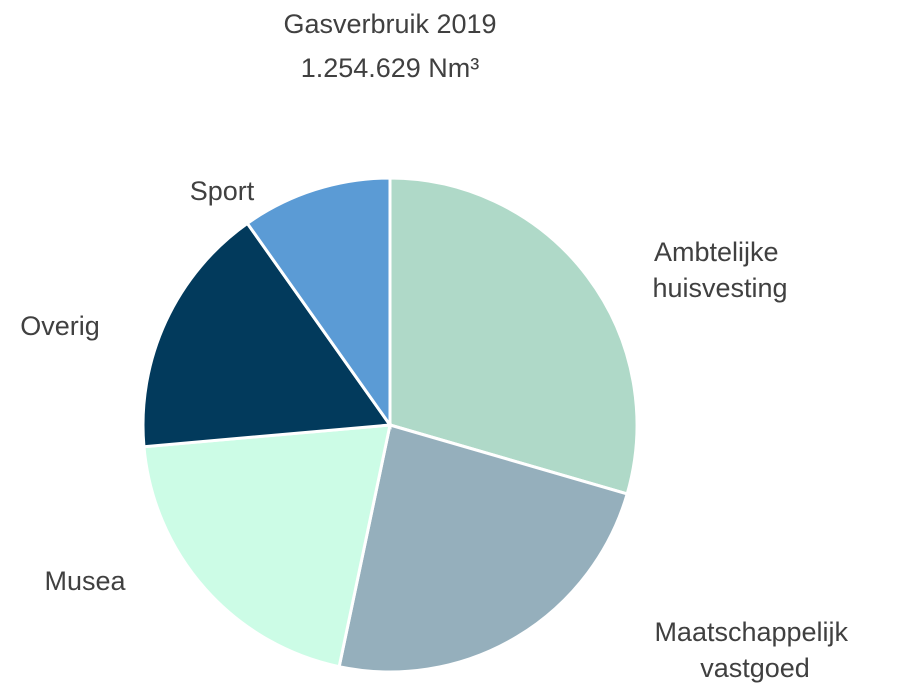 This screenshot has width=897, height=695. What do you see at coordinates (720, 252) in the screenshot?
I see `slice-label-line: Ambtelijke` at bounding box center [720, 252].